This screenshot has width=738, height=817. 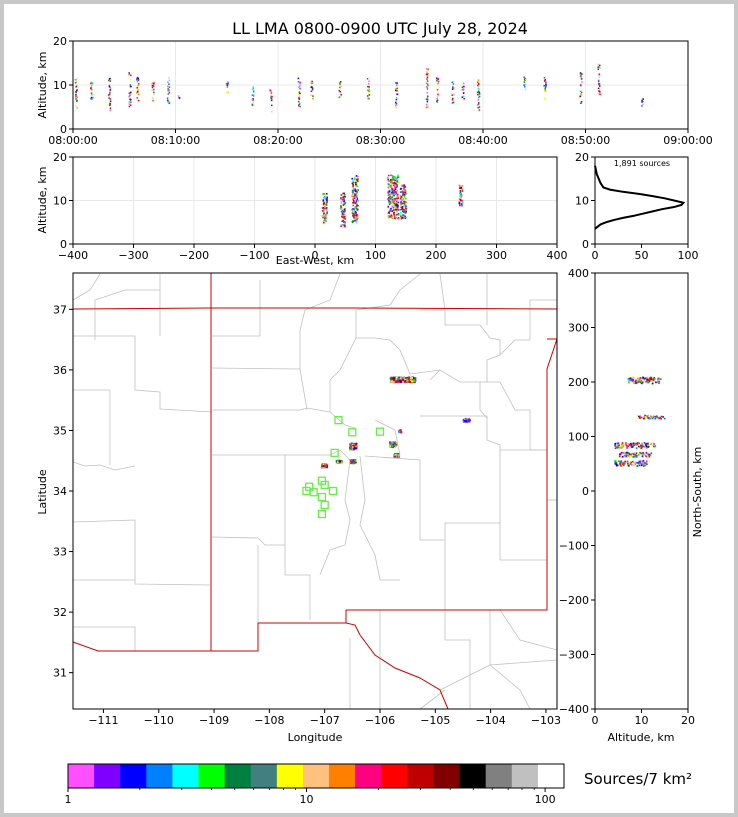 I want to click on texas-border, so click(x=451, y=474).